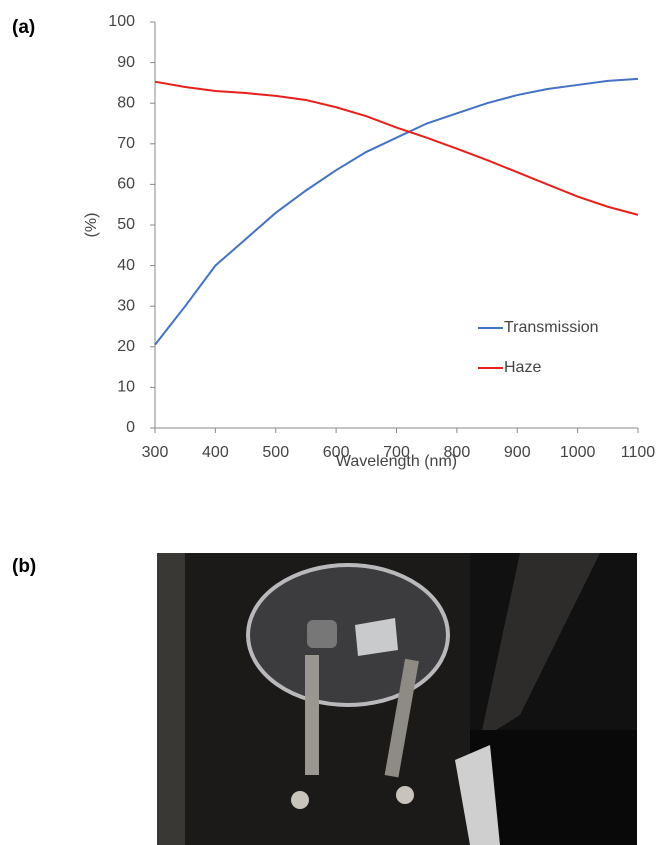 This screenshot has width=666, height=845. What do you see at coordinates (126, 387) in the screenshot?
I see `y-tick-label: 10` at bounding box center [126, 387].